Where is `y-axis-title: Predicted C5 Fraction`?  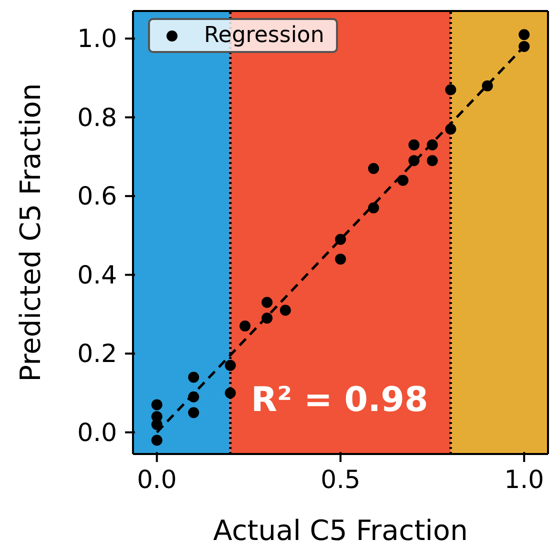
y-axis-title: Predicted C5 Fraction is located at coordinates (30, 232).